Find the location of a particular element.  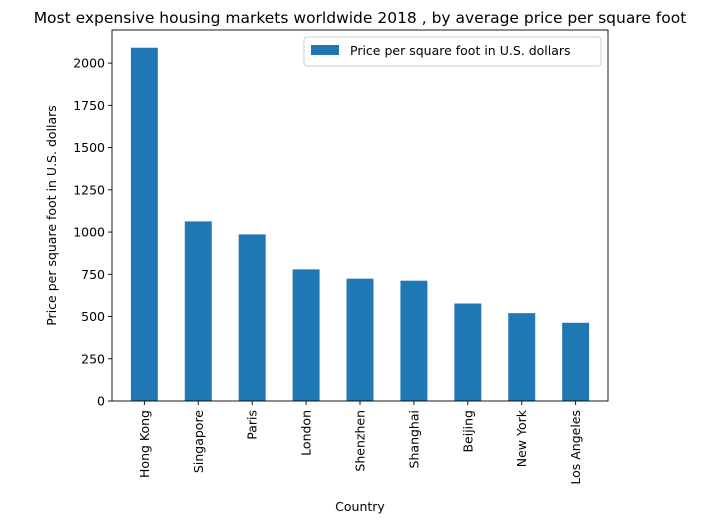

y-tick-label: 2000 is located at coordinates (89, 63).